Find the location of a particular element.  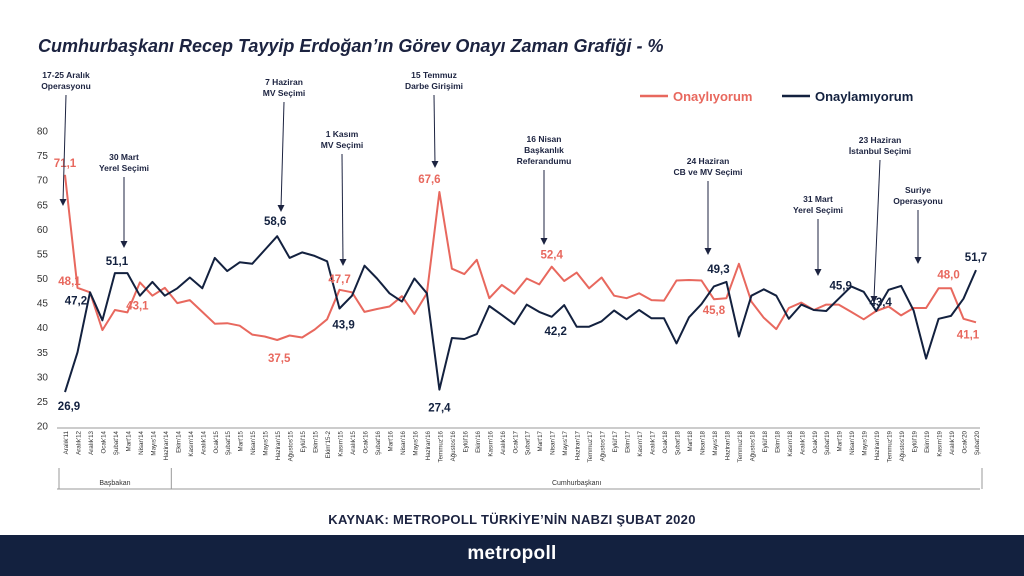

x-tick-label: Aralık'15 is located at coordinates (353, 442).